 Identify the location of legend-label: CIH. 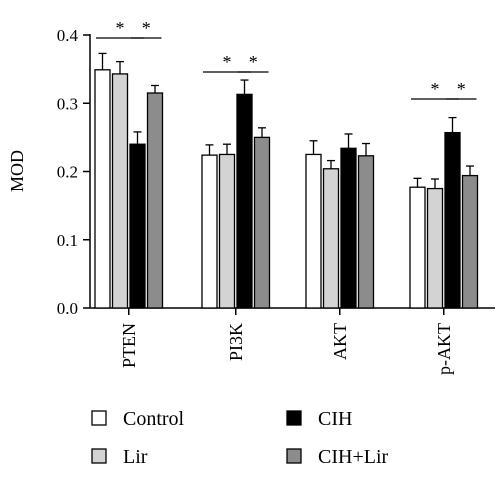
(335, 419).